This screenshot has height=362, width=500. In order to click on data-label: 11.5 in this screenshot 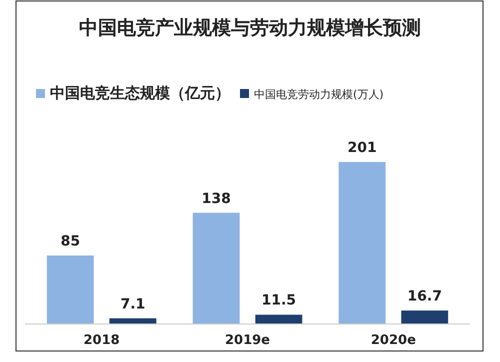, I will do `click(278, 300)`.